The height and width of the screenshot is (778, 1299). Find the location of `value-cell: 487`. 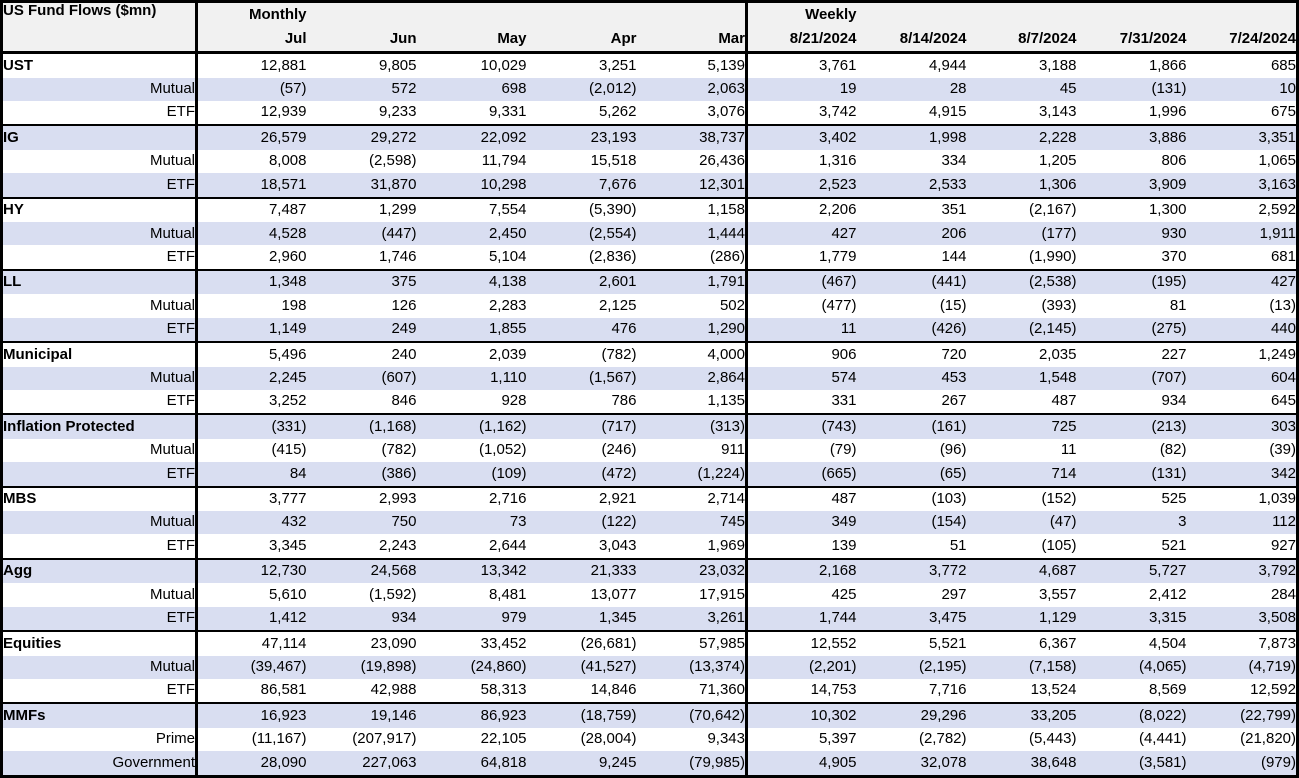

value-cell: 487 is located at coordinates (1064, 401).